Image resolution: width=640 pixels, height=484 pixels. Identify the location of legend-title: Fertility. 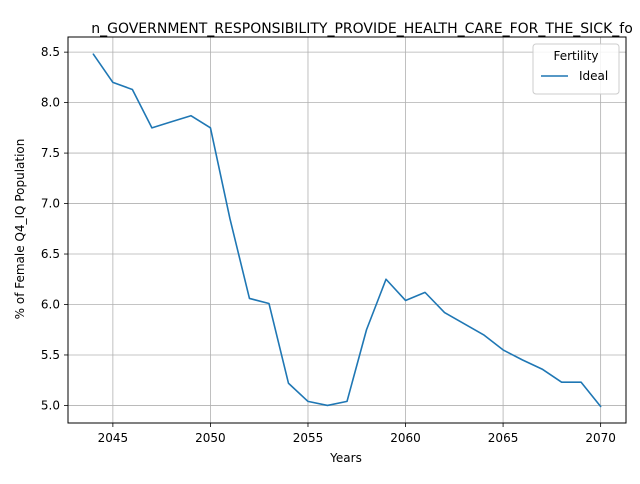
(575, 56).